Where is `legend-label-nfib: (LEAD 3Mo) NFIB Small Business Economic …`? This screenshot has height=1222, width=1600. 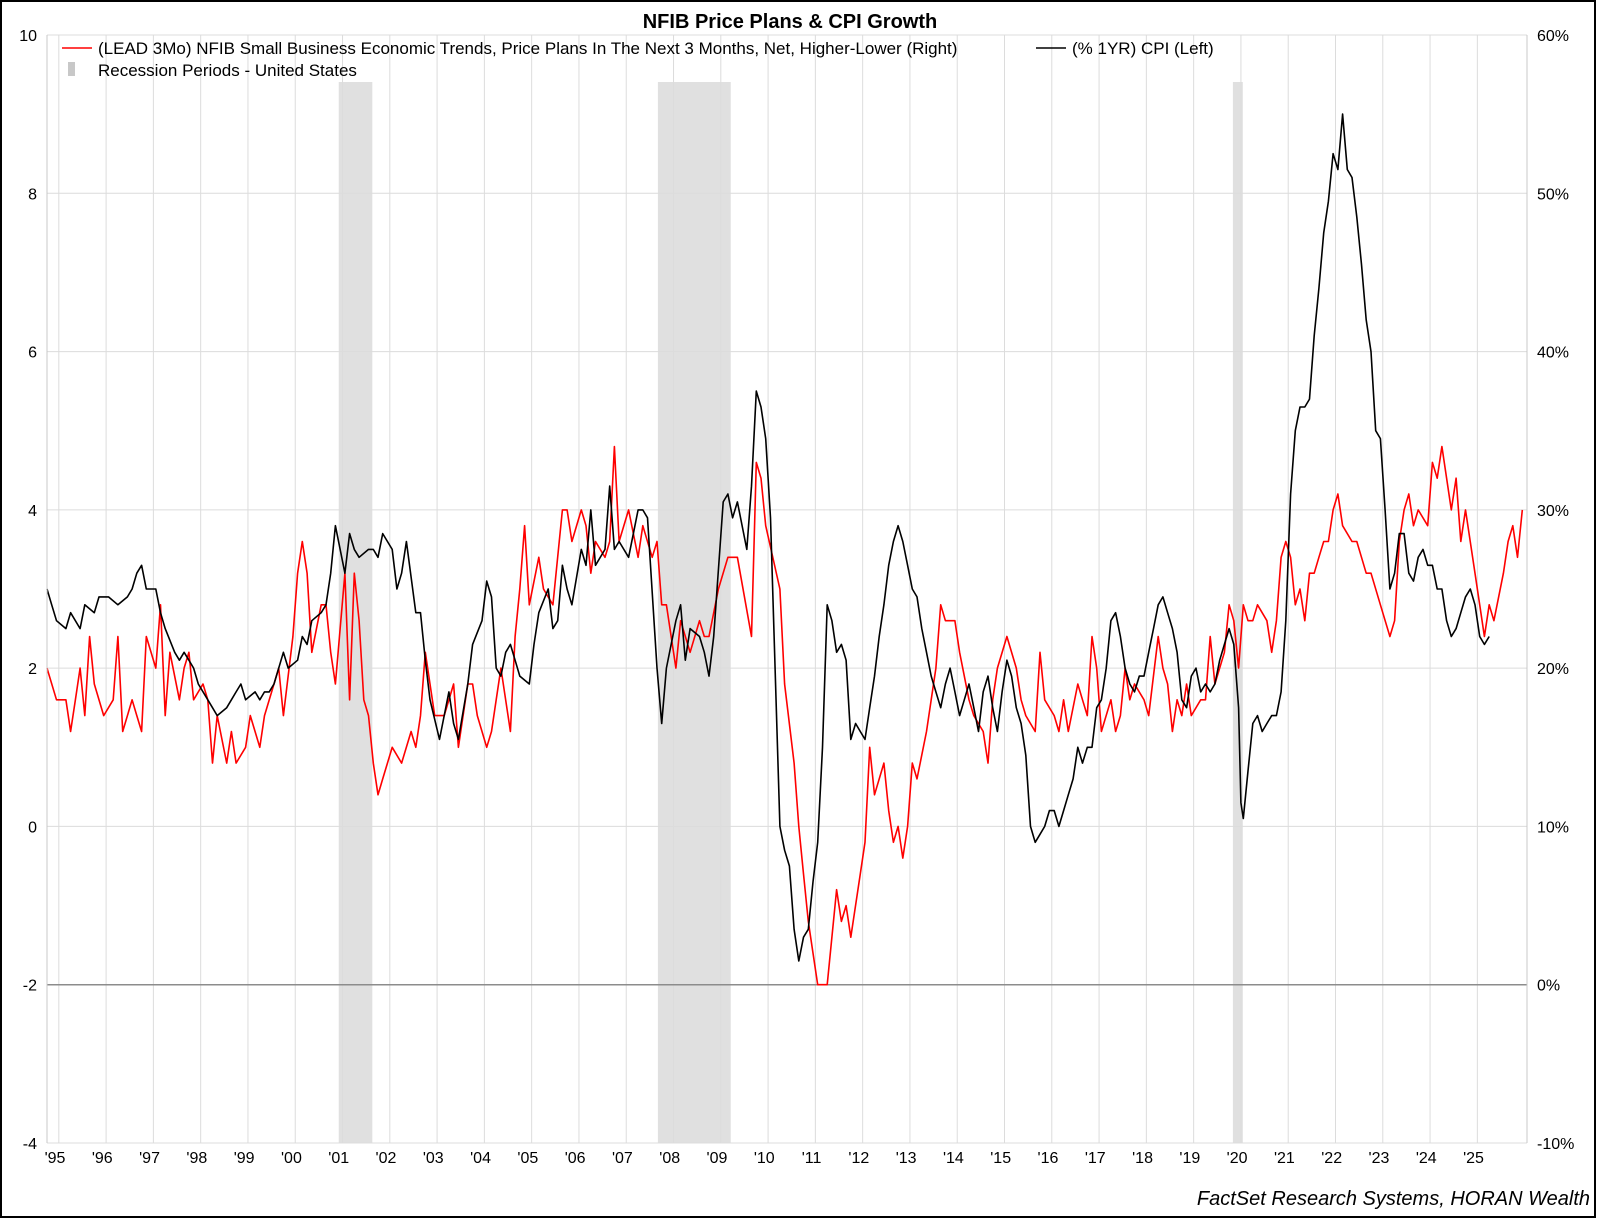 legend-label-nfib: (LEAD 3Mo) NFIB Small Business Economic … is located at coordinates (527, 48).